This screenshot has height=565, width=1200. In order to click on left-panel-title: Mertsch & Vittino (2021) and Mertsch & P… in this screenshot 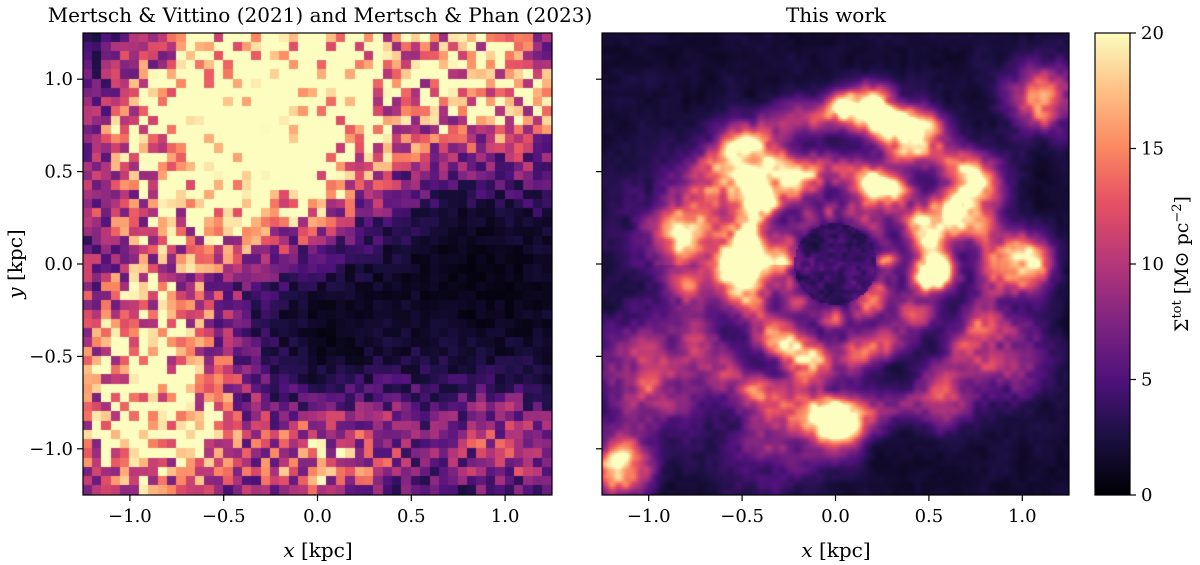, I will do `click(320, 15)`.